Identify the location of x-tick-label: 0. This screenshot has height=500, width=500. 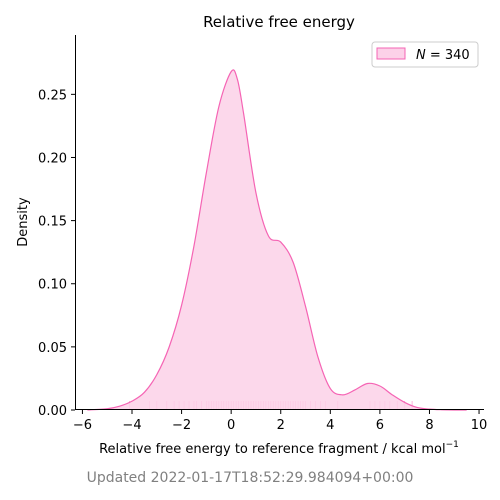
(231, 425).